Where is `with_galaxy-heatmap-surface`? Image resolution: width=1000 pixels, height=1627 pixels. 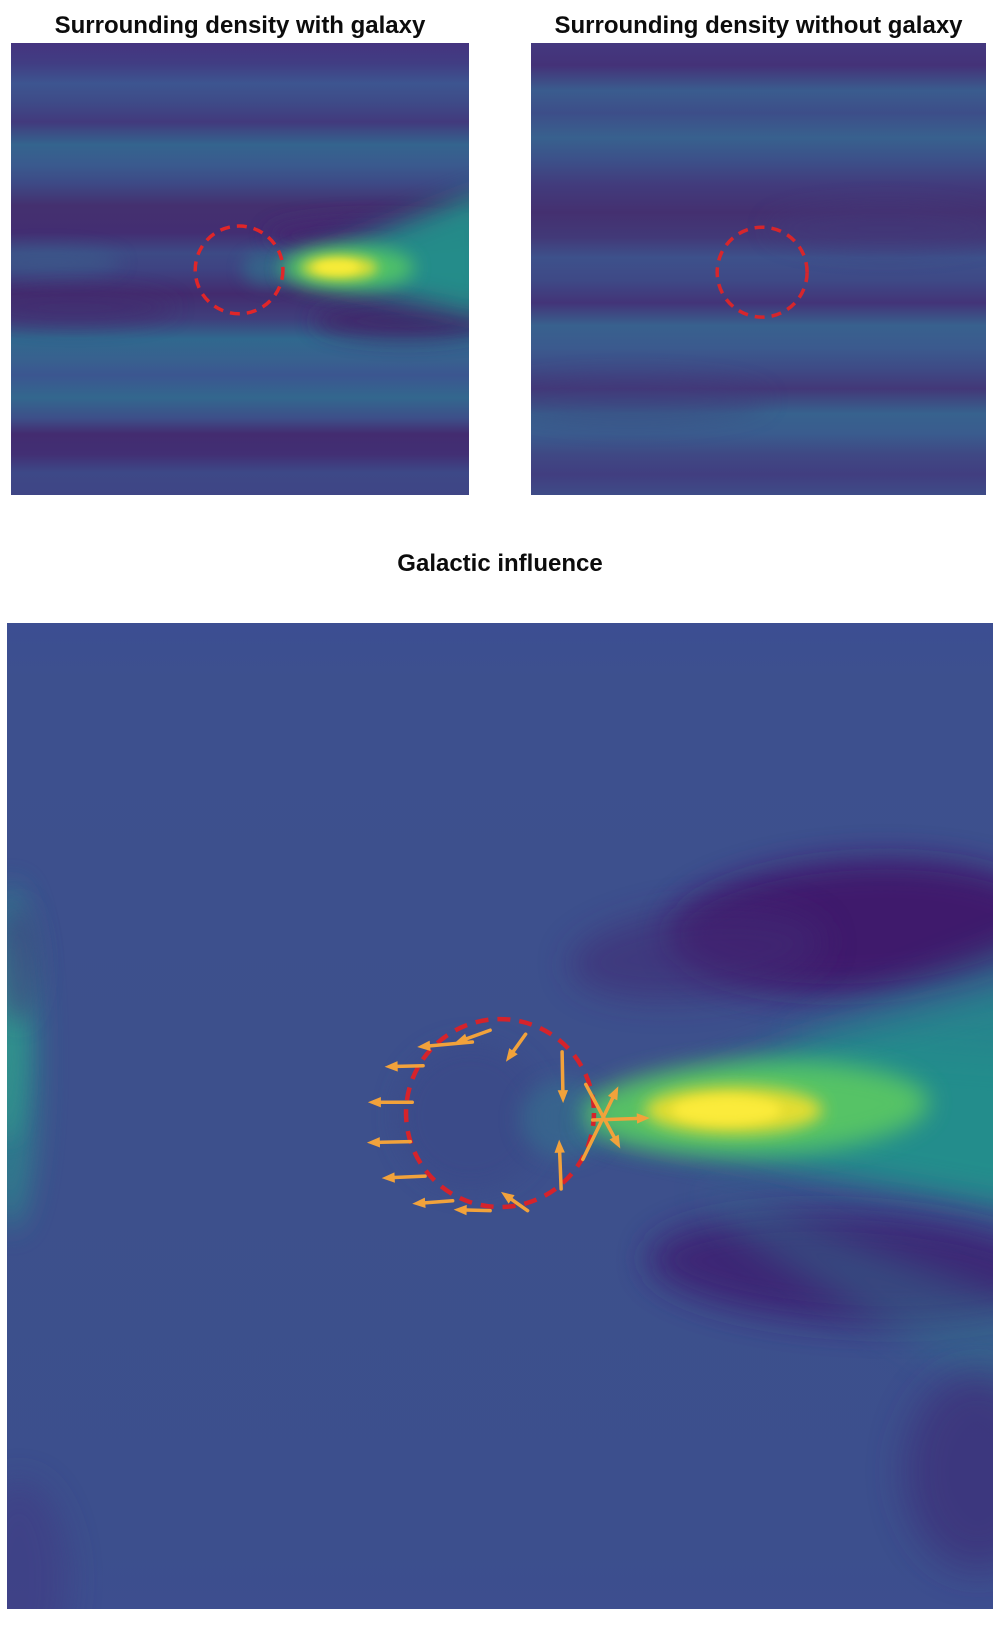 with_galaxy-heatmap-surface is located at coordinates (240, 269).